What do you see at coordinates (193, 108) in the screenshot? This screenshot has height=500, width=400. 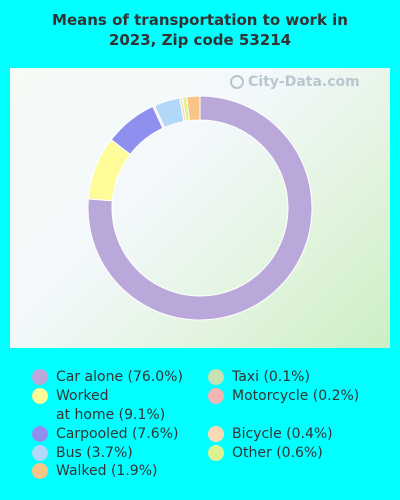 I see `donut-slice-walked` at bounding box center [193, 108].